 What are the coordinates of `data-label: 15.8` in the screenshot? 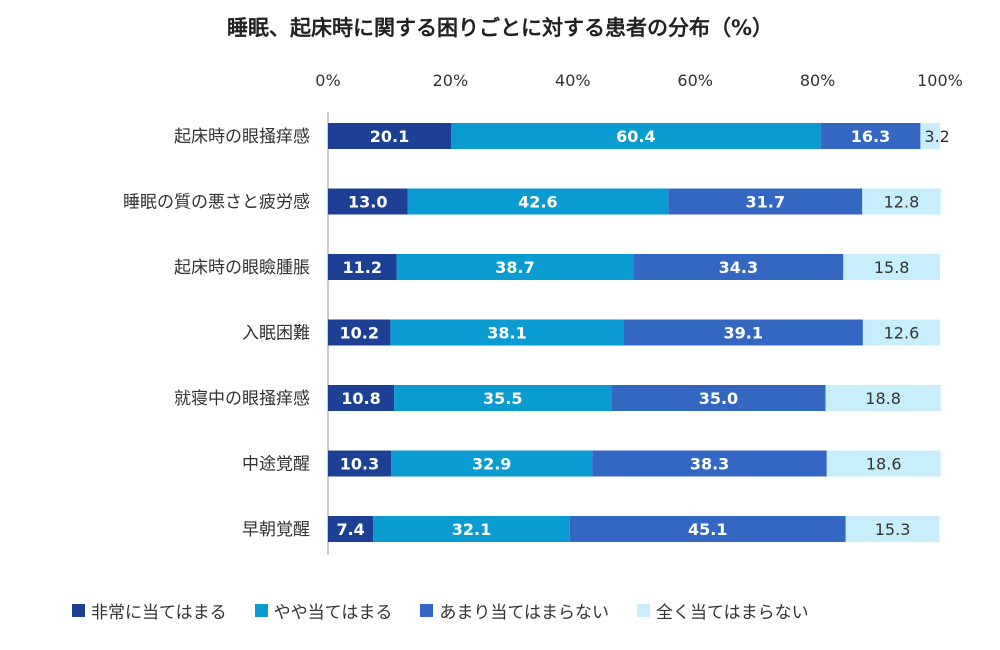 It's located at (892, 267).